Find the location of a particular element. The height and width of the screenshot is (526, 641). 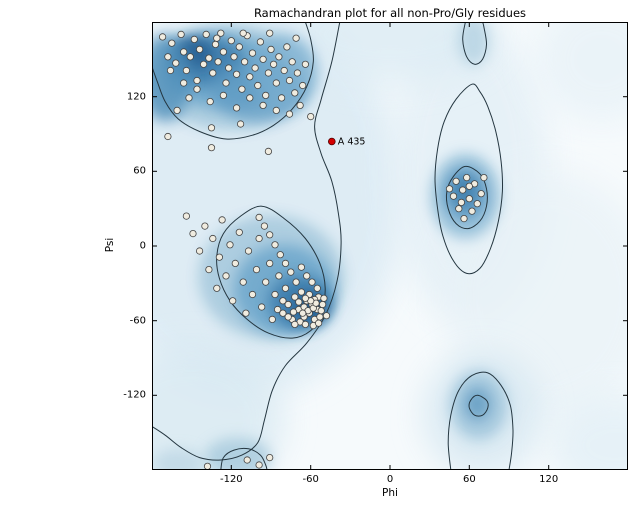

y-tick-label: -120 is located at coordinates (134, 395).